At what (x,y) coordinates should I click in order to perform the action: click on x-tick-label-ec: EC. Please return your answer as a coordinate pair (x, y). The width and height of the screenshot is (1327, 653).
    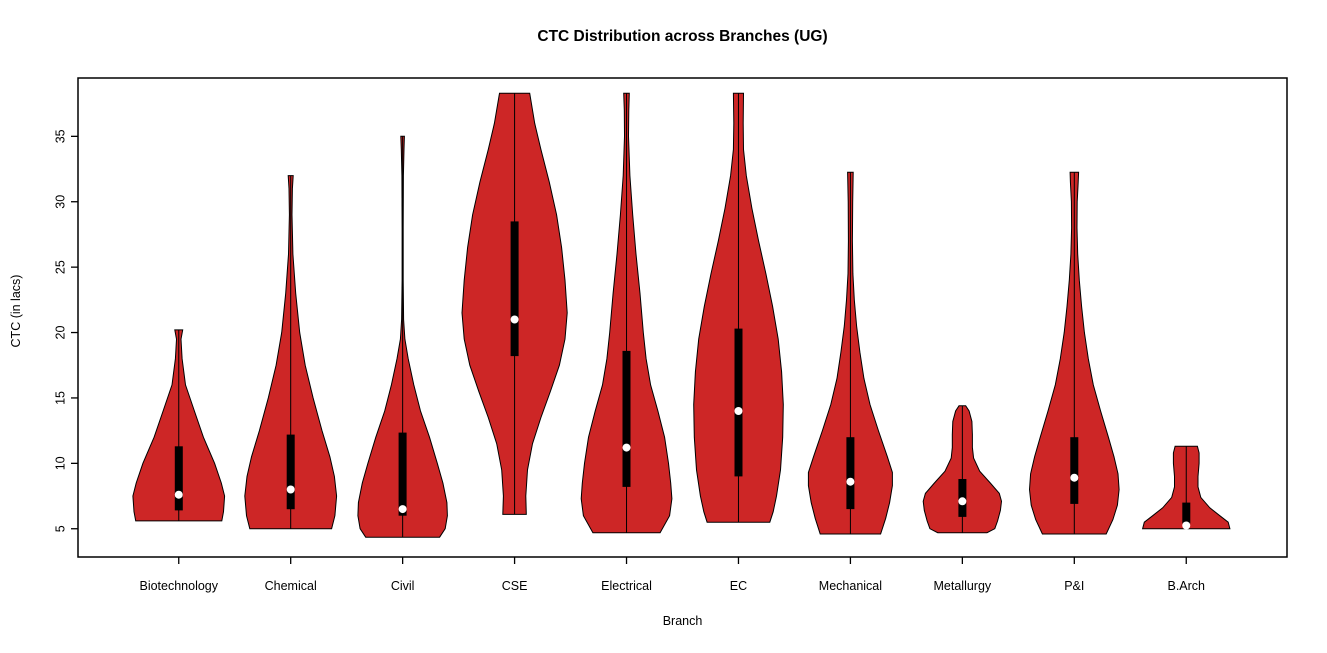
    Looking at the image, I should click on (738, 586).